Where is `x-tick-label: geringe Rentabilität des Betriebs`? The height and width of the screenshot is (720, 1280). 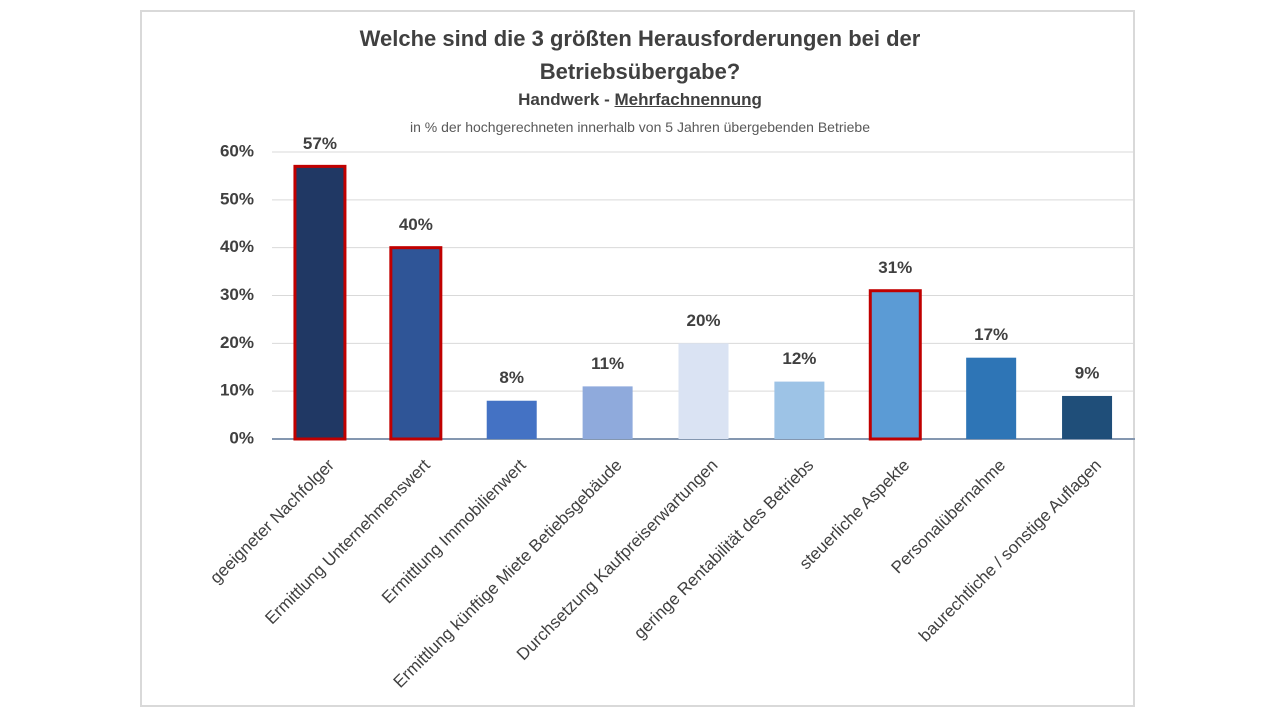 x-tick-label: geringe Rentabilität des Betriebs is located at coordinates (723, 549).